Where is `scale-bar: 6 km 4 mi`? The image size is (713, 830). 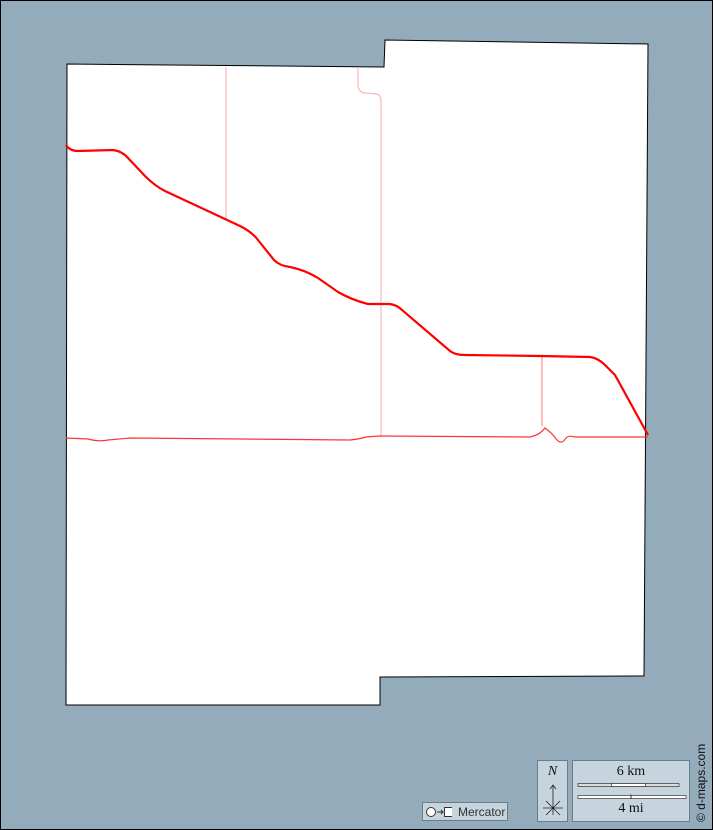 scale-bar: 6 km 4 mi is located at coordinates (631, 791).